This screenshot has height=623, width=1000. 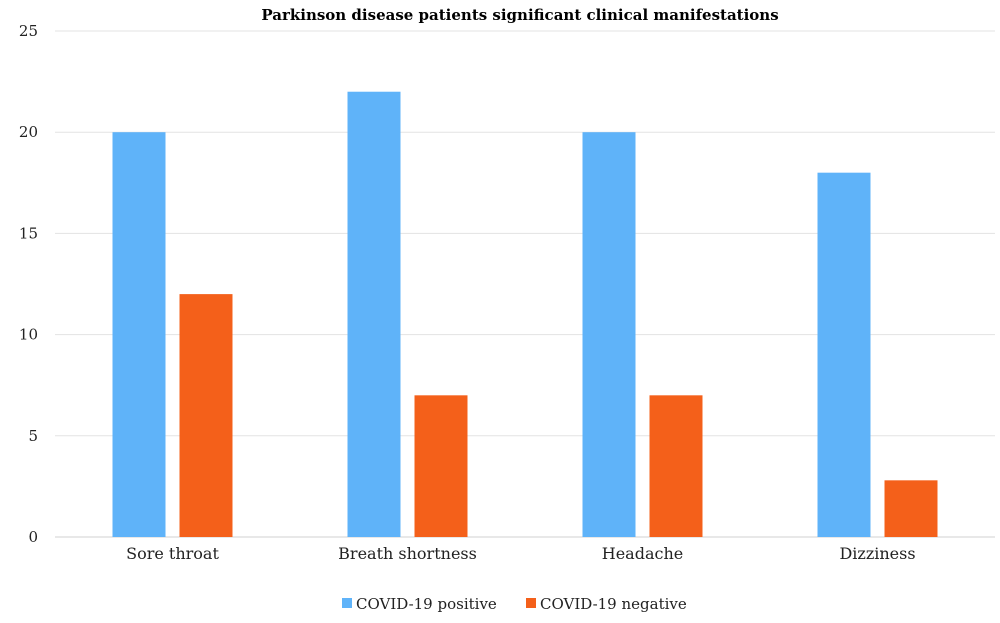 What do you see at coordinates (514, 604) in the screenshot?
I see `legend: COVID-19 positive COVID-19 negative` at bounding box center [514, 604].